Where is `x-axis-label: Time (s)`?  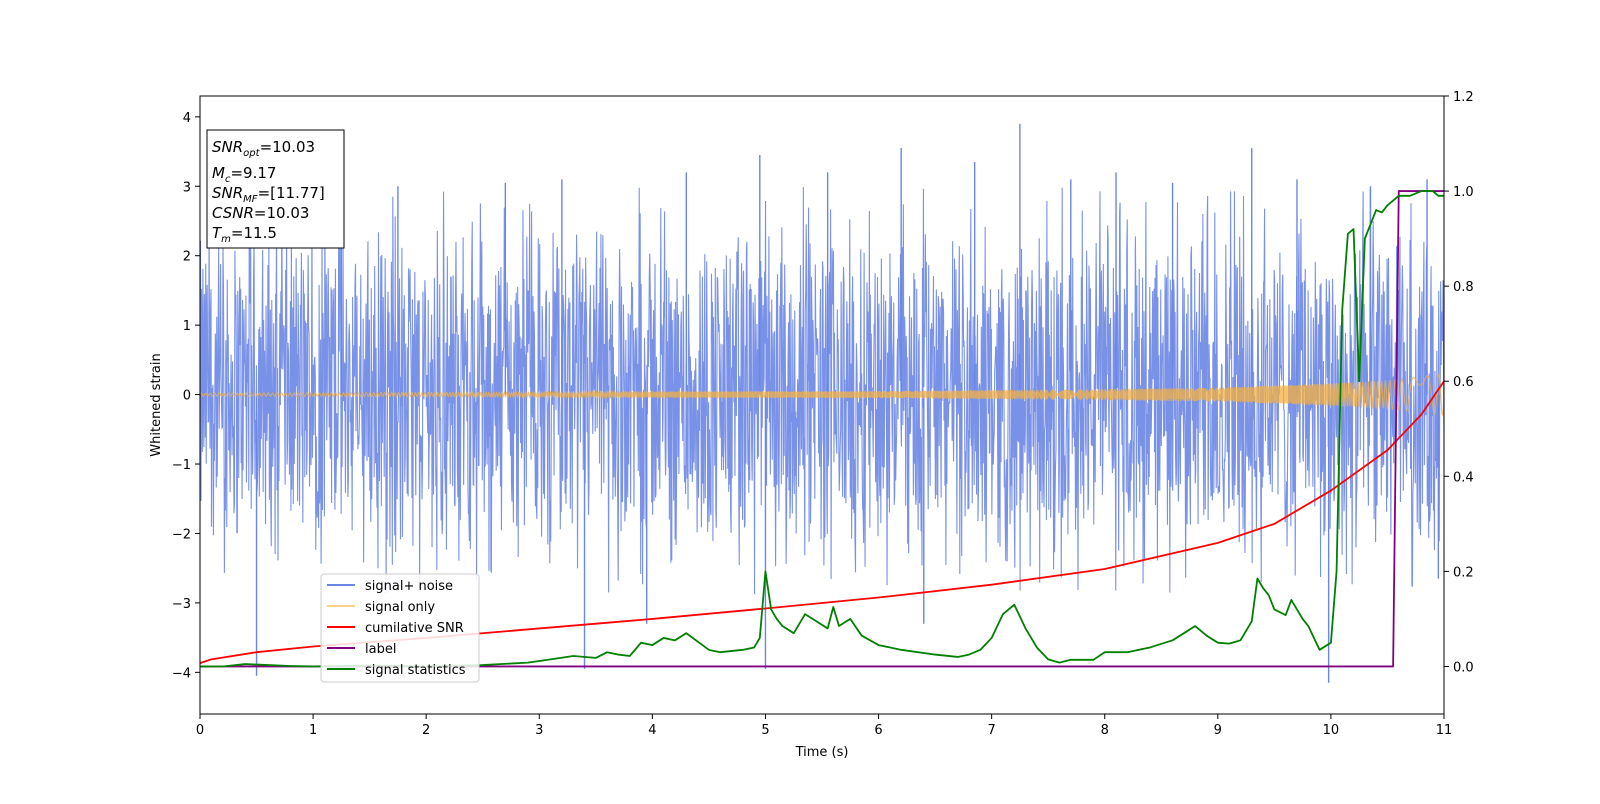
x-axis-label: Time (s) is located at coordinates (822, 752).